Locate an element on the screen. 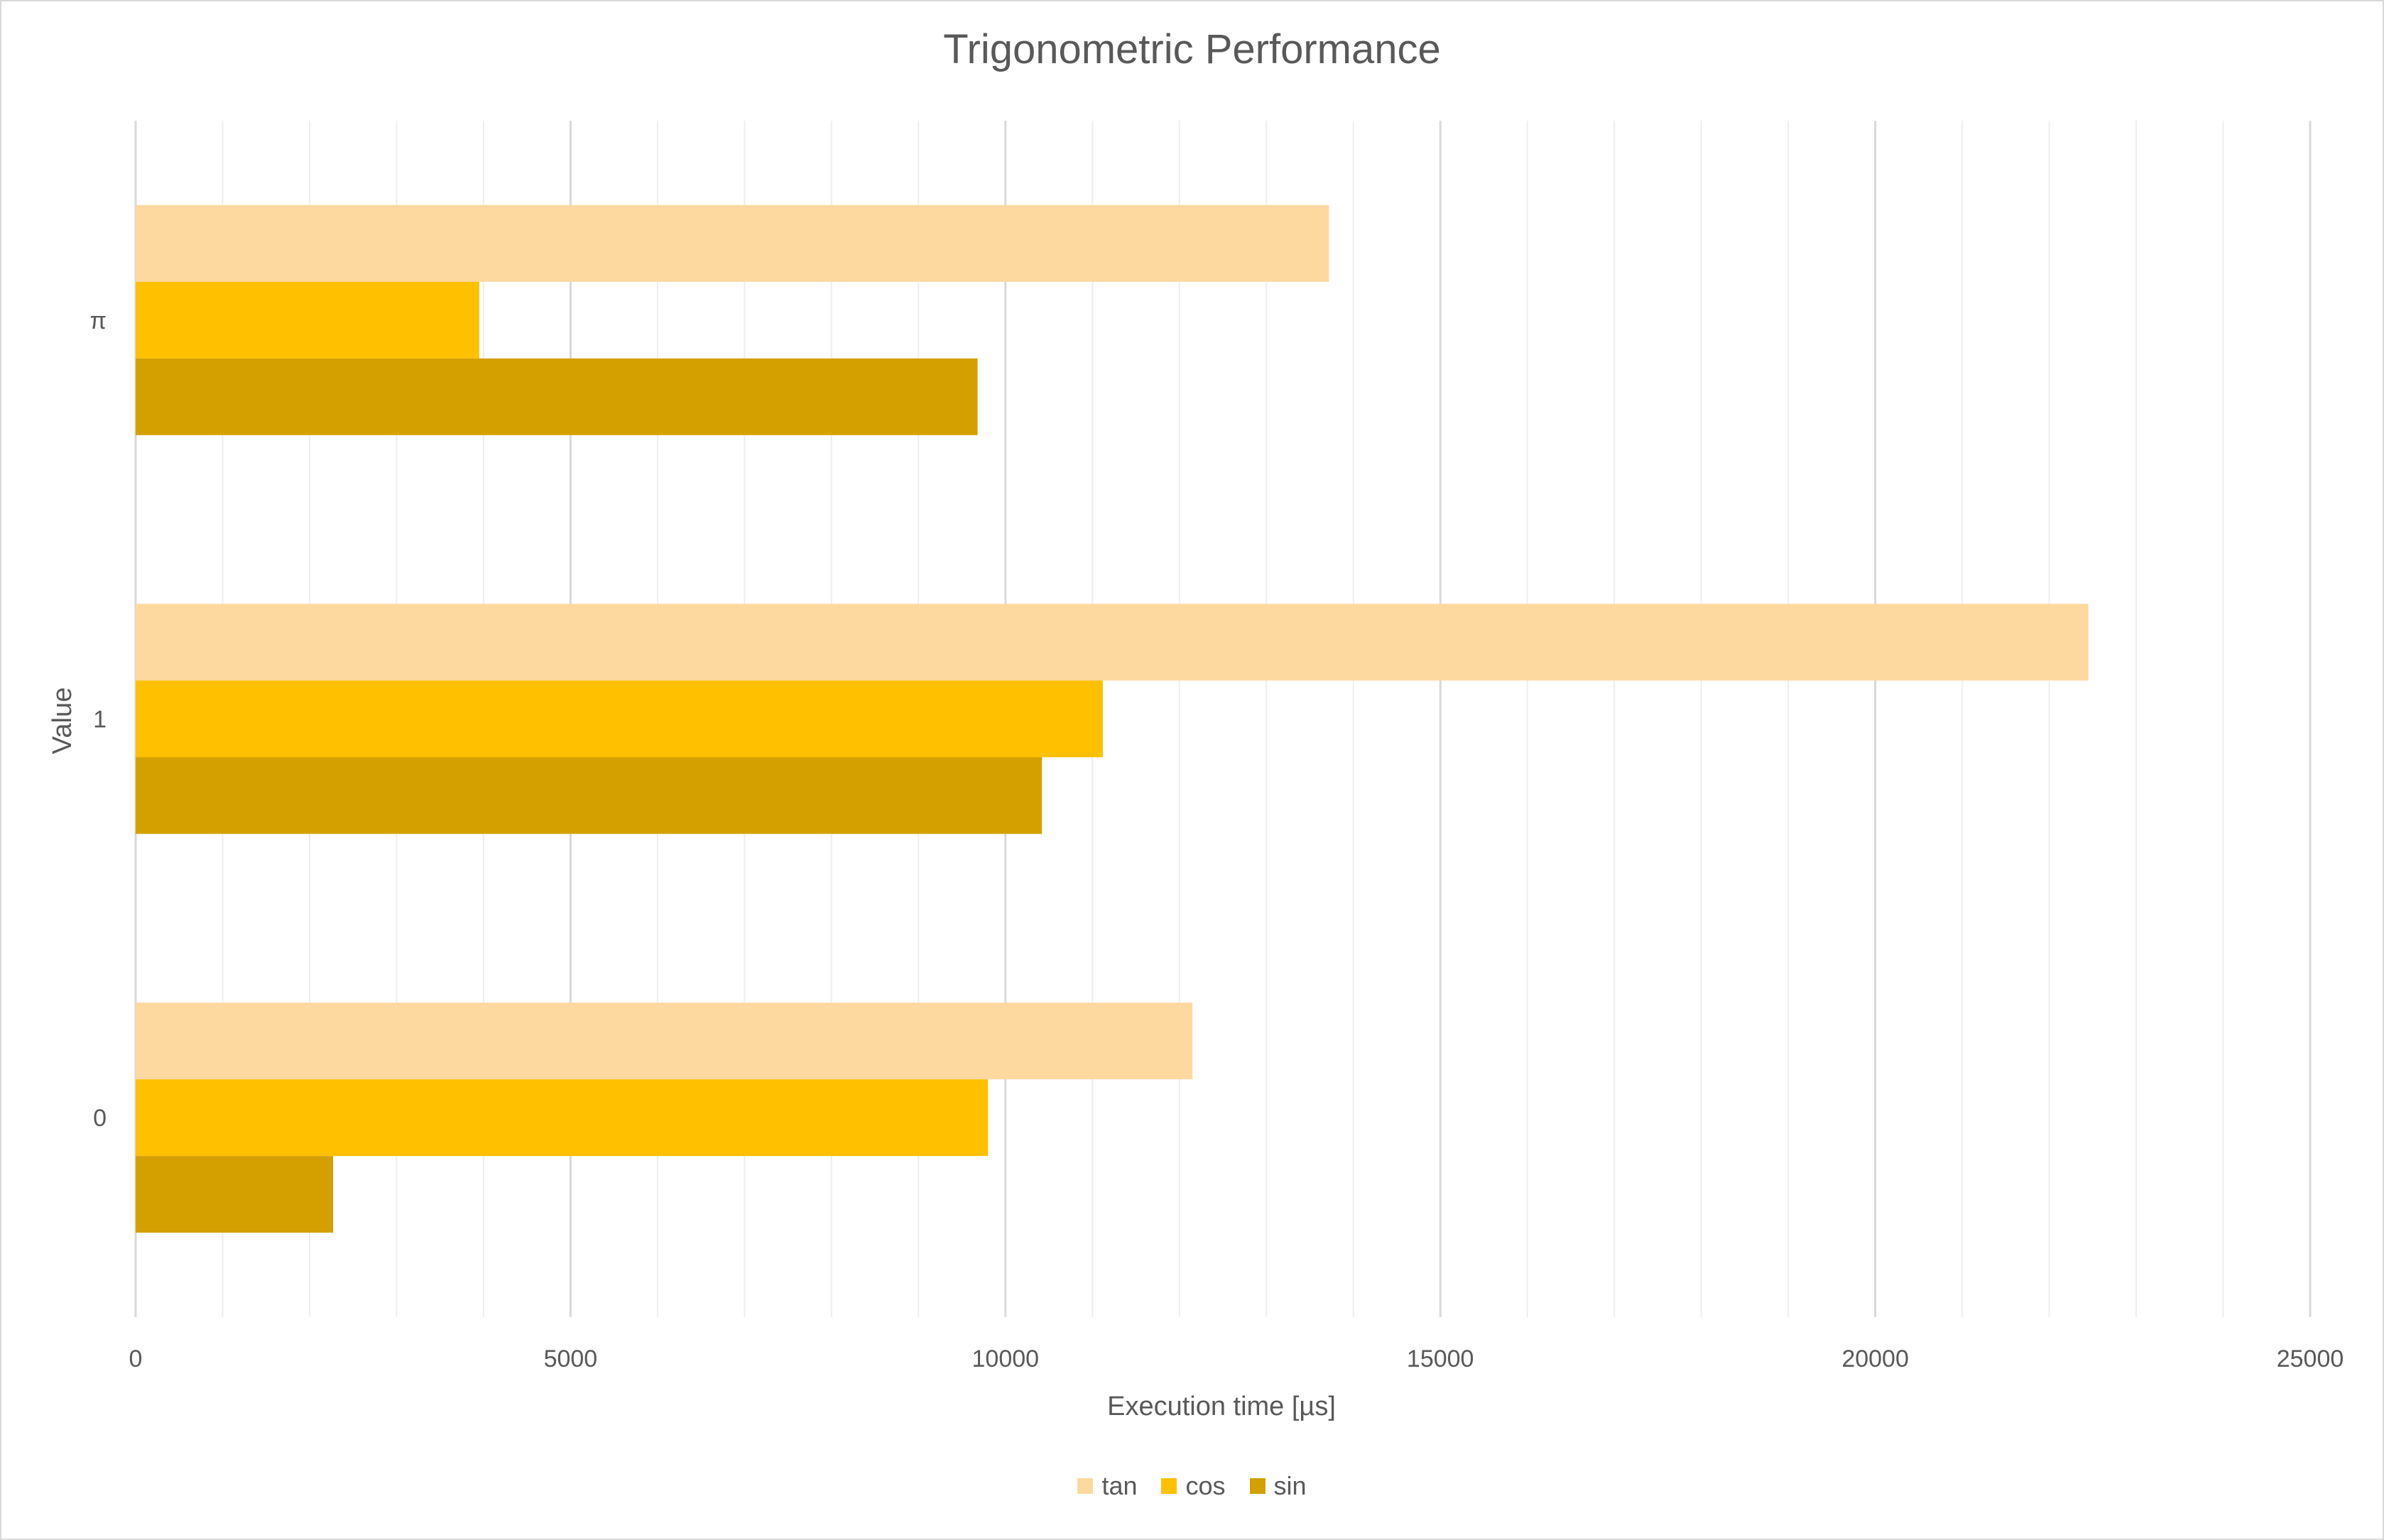 The width and height of the screenshot is (2384, 1540). legend-label: sin is located at coordinates (1290, 1485).